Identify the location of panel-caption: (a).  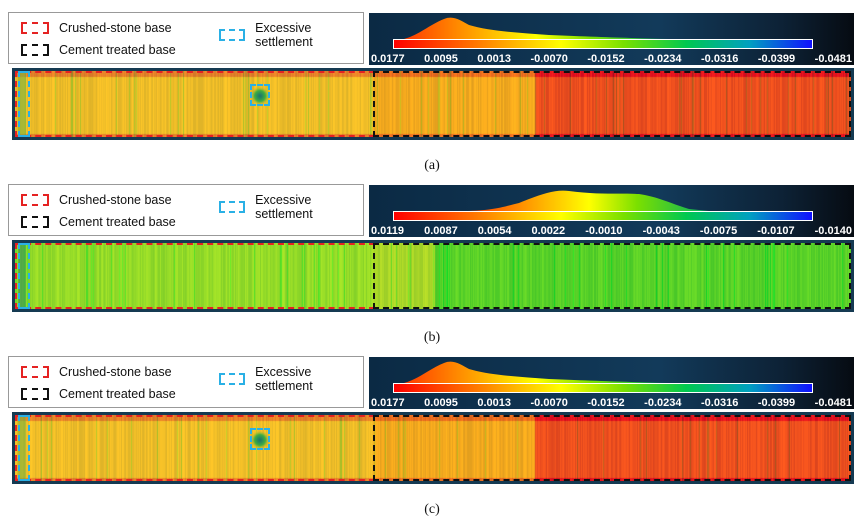
(432, 165).